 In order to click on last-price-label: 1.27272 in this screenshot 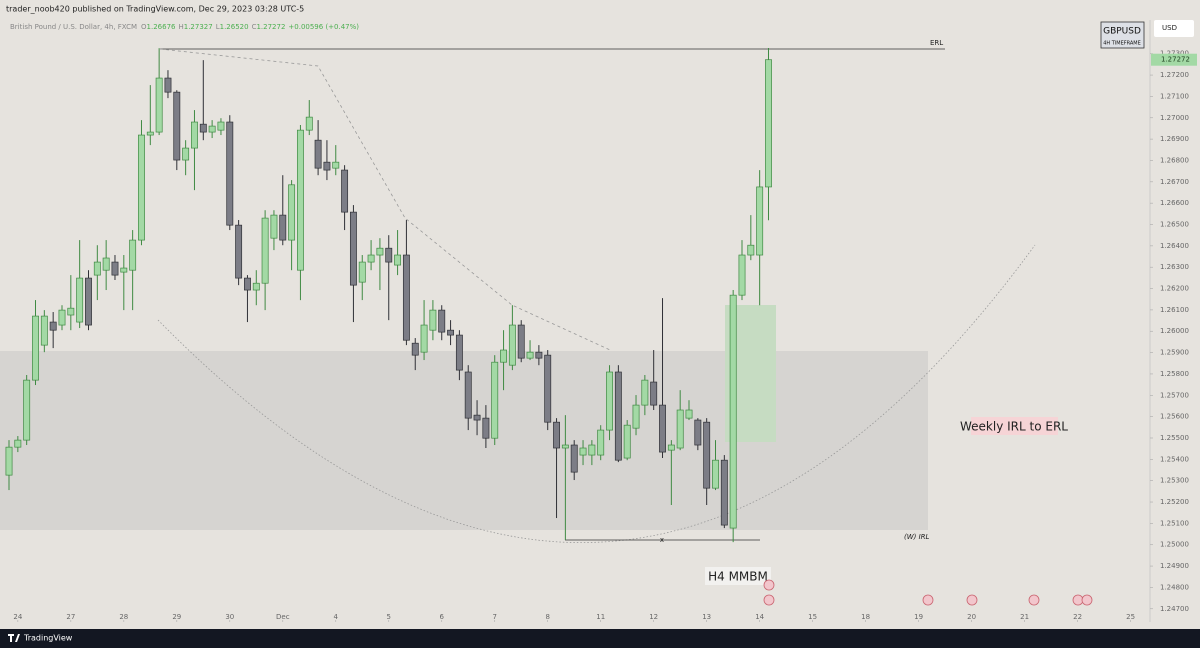, I will do `click(1175, 60)`.